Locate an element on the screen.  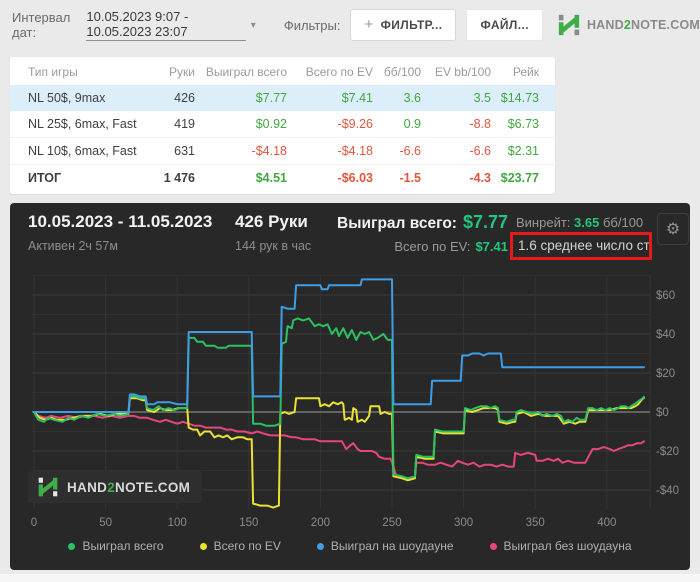
ev-total-label: Всего по EV: is located at coordinates (432, 246).